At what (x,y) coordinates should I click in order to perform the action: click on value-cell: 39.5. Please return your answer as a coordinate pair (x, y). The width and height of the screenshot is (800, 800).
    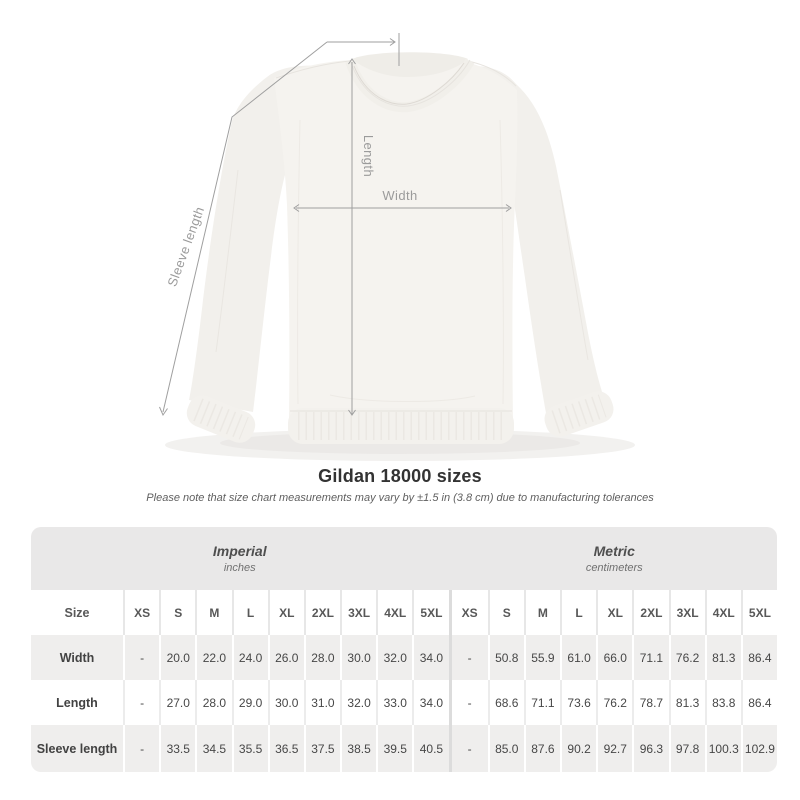
    Looking at the image, I should click on (394, 748).